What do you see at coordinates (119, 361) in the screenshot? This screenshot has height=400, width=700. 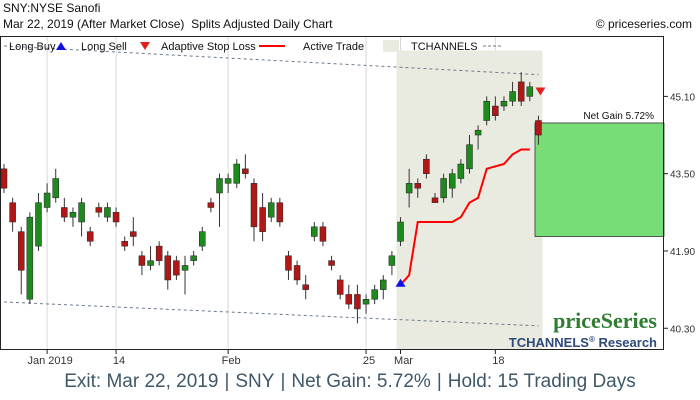 I see `x-tick-label: 14` at bounding box center [119, 361].